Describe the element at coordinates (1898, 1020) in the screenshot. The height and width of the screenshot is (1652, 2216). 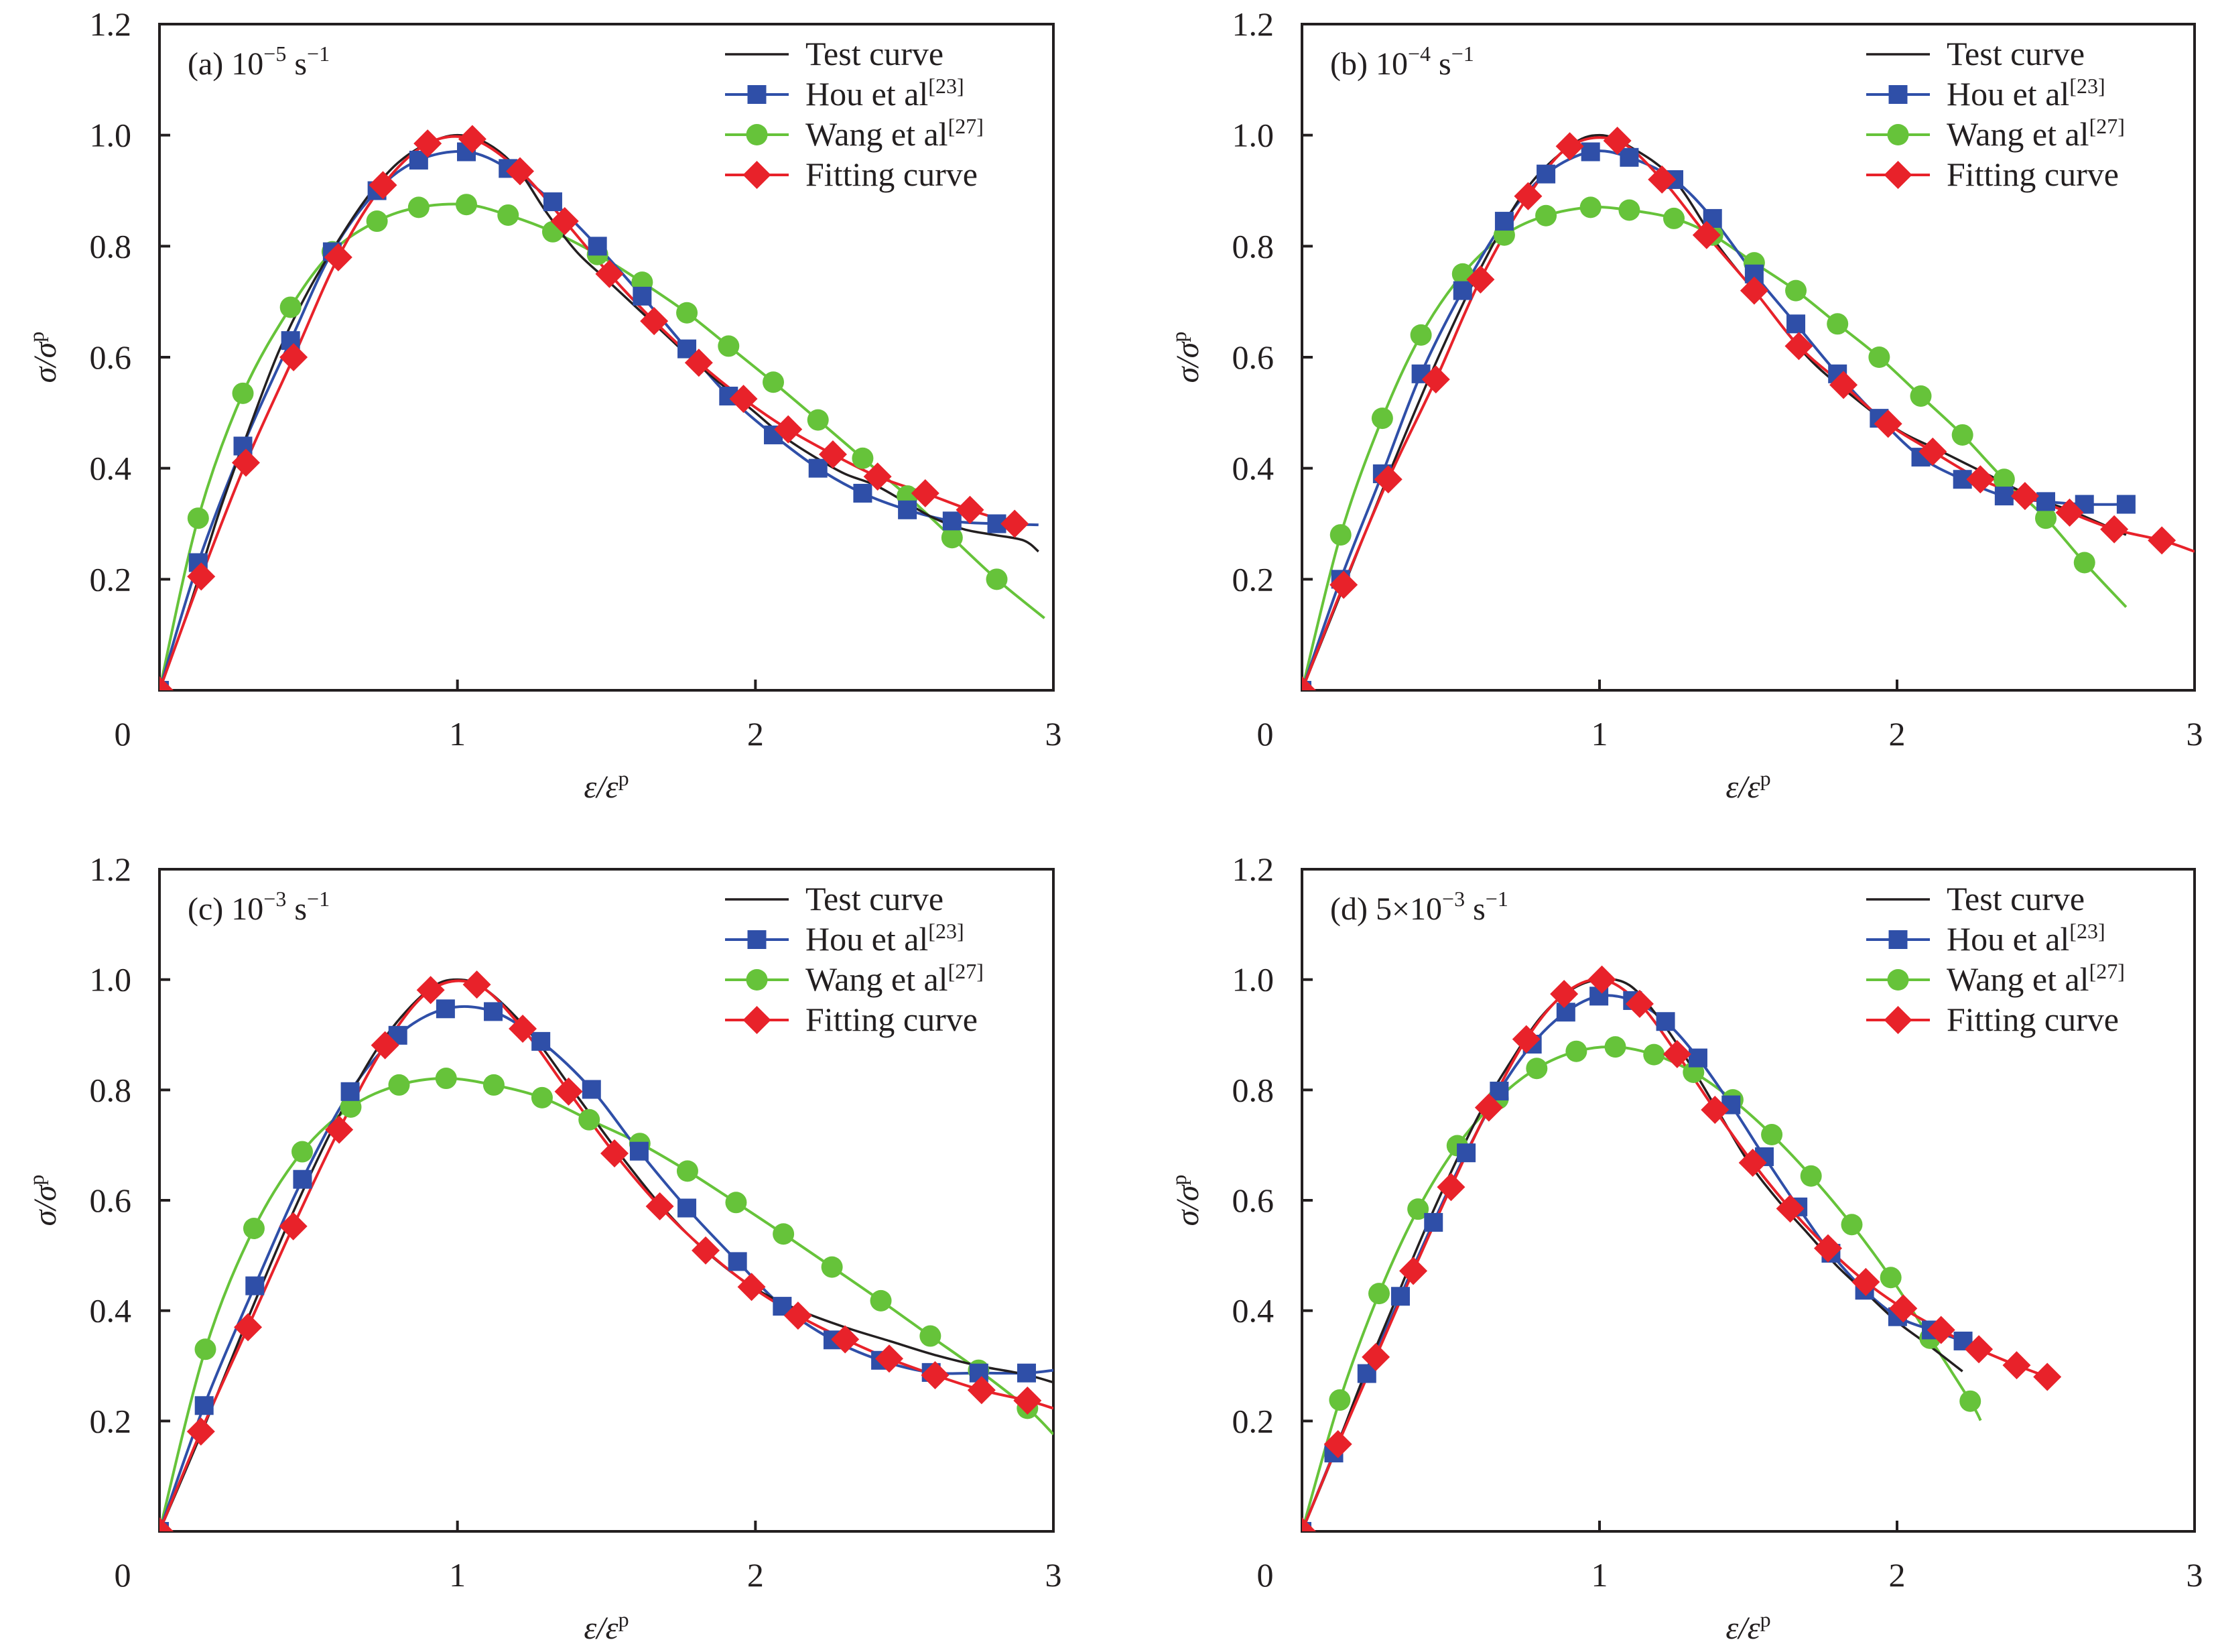
I see `legend-marker-fit` at that location.